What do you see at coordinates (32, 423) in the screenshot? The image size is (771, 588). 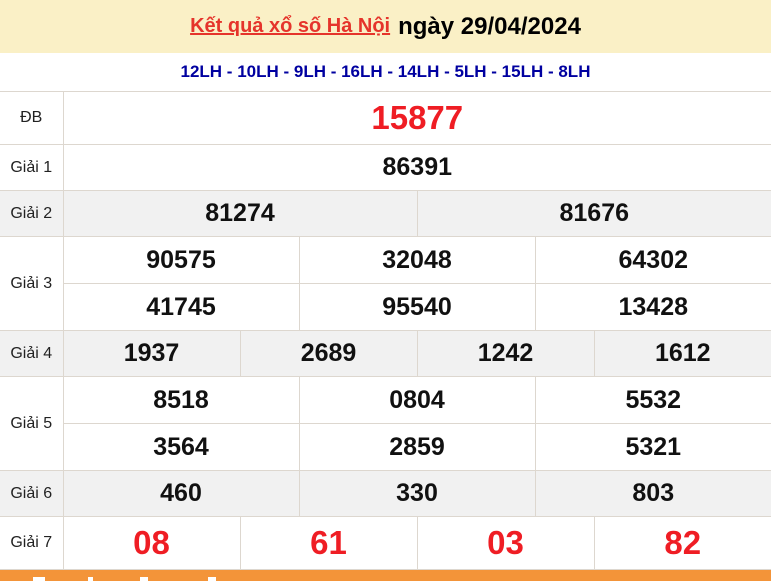 I see `prize-label-g5: Giải 5` at bounding box center [32, 423].